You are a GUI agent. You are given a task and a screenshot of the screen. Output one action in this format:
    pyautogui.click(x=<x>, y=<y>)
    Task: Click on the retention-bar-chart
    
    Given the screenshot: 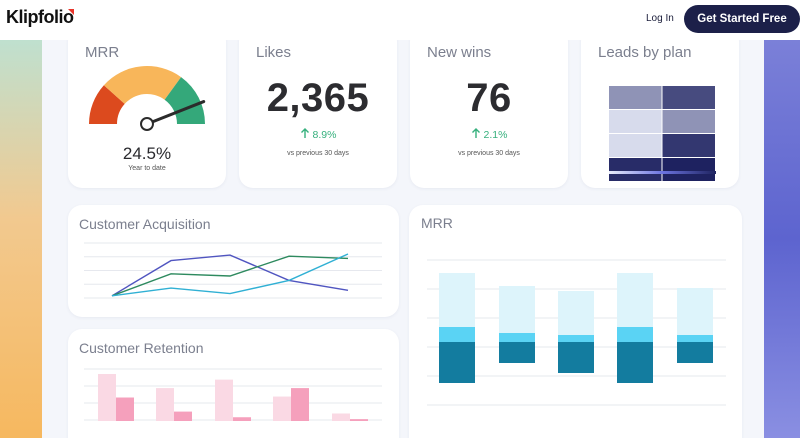 What is the action you would take?
    pyautogui.click(x=233, y=394)
    